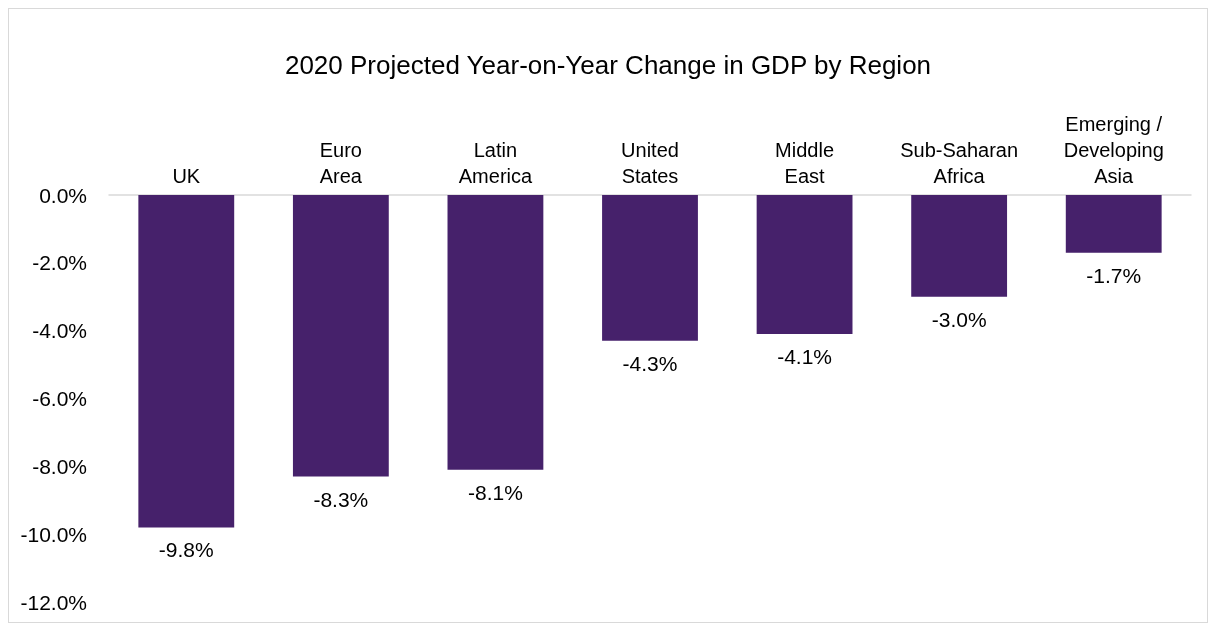  I want to click on y-tick-label: -10.0%, so click(53, 534).